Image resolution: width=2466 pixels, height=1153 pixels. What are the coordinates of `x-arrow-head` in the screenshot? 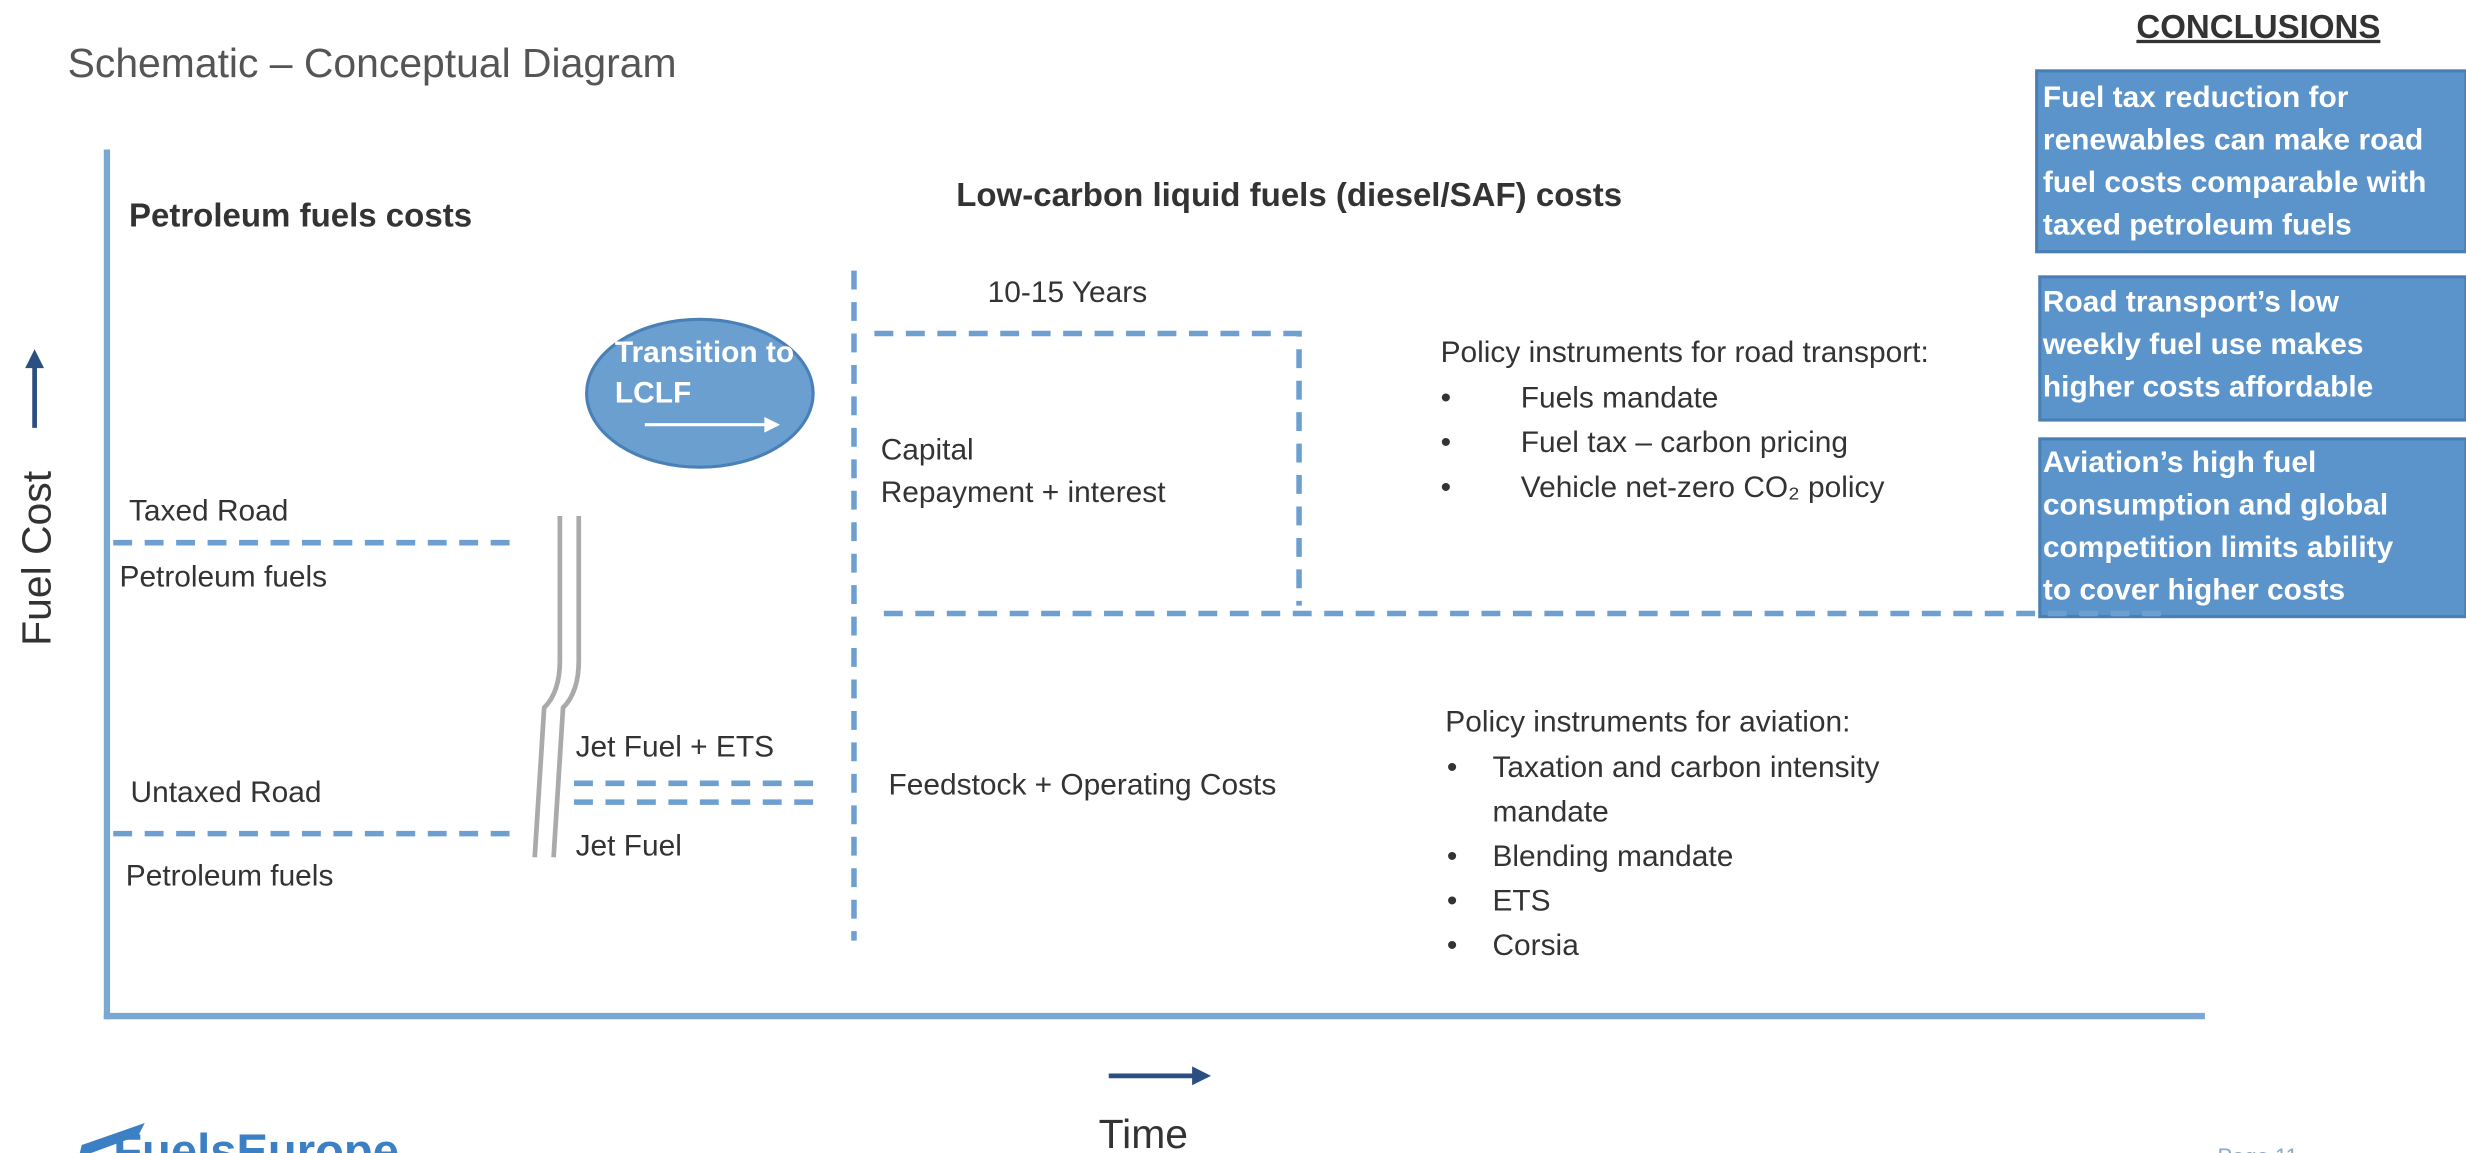 It's located at (1201, 1076).